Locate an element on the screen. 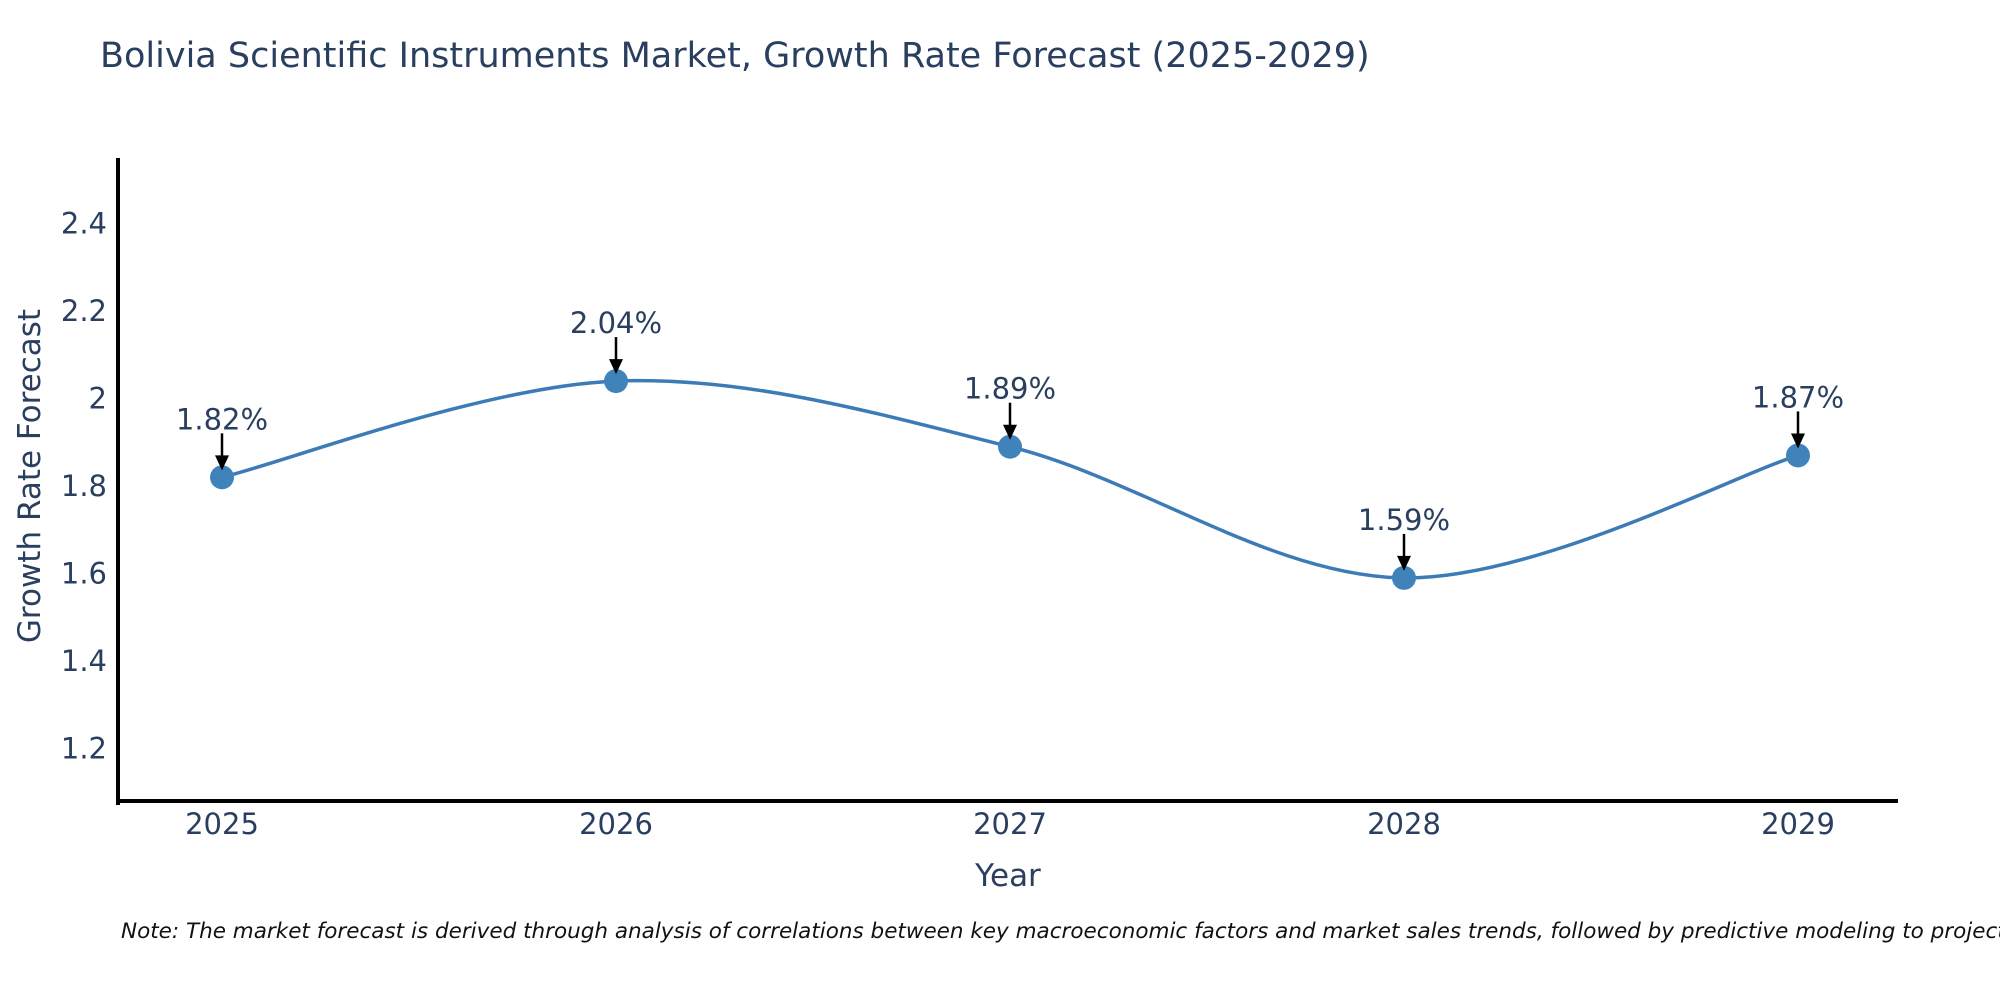 The width and height of the screenshot is (2000, 1000). x-axis-title: Year is located at coordinates (1008, 876).